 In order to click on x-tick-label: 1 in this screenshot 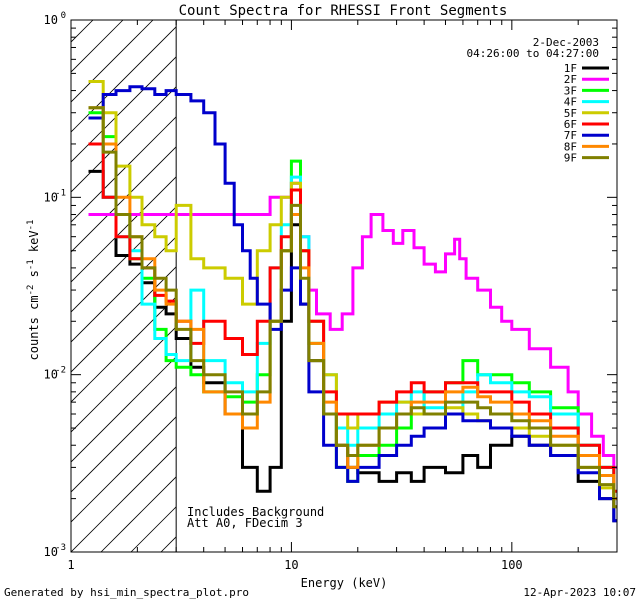, I will do `click(70, 565)`.